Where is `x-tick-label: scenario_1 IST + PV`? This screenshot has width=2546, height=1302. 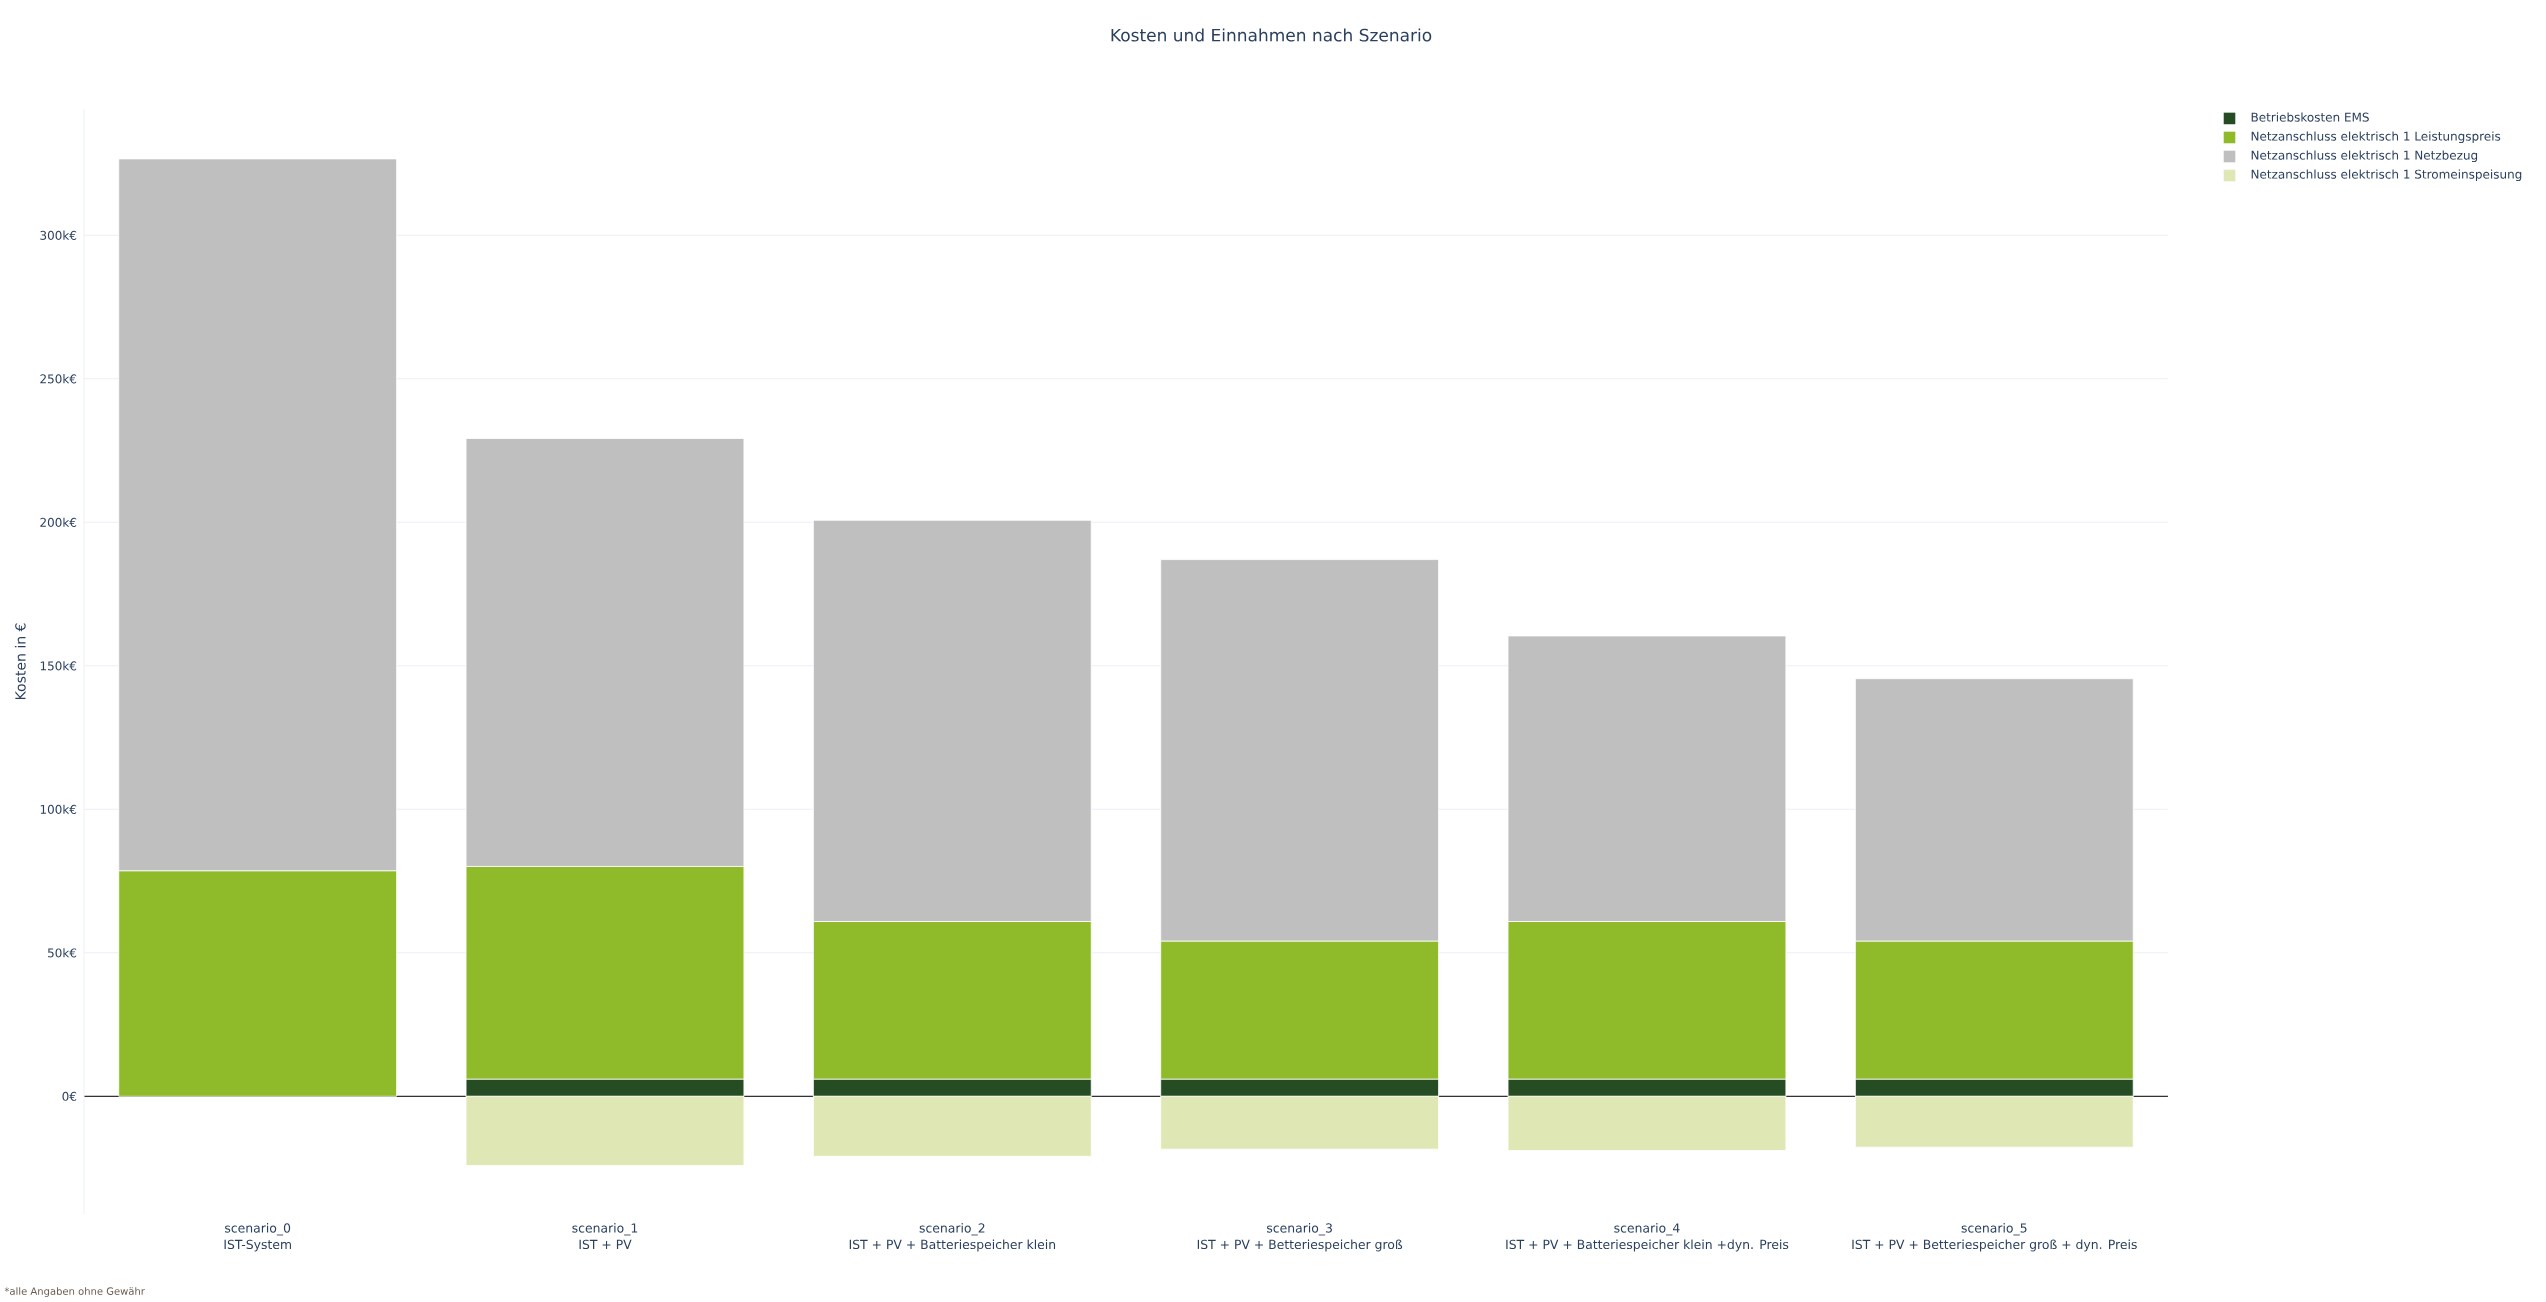
x-tick-label: scenario_1 IST + PV is located at coordinates (605, 1236).